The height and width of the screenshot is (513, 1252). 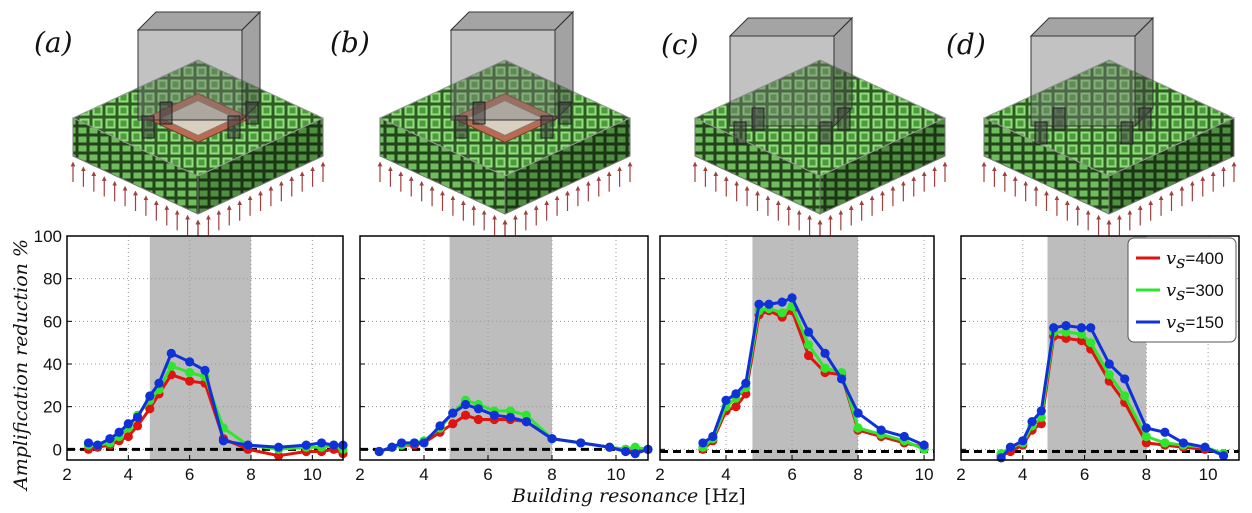 What do you see at coordinates (966, 44) in the screenshot?
I see `panel-label-4: (d)` at bounding box center [966, 44].